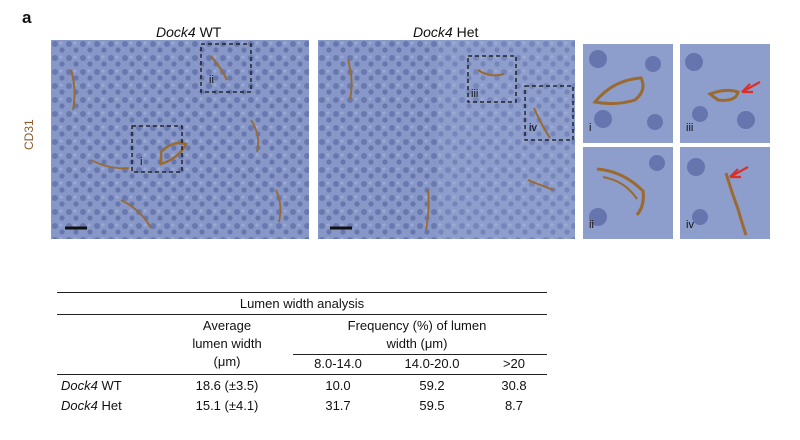  Describe the element at coordinates (227, 405) in the screenshot. I see `row-het-avg: 15.1 (±4.1)` at that location.